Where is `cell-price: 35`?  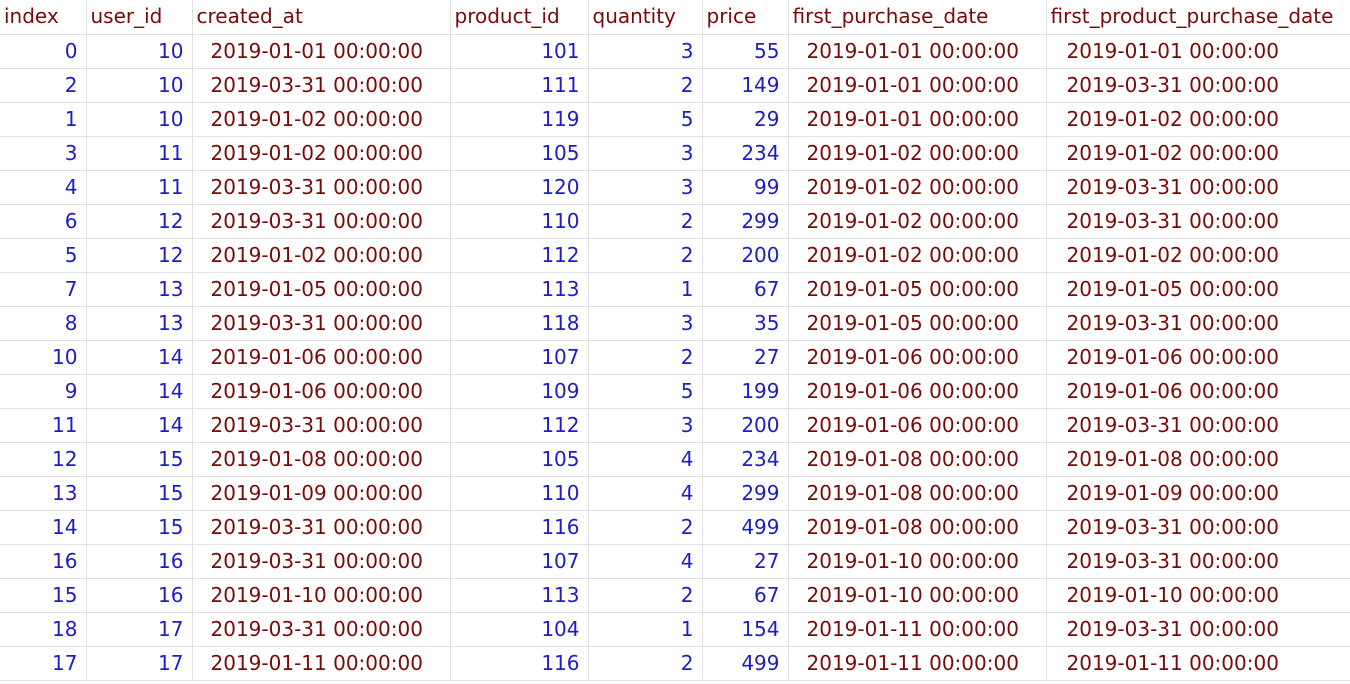 cell-price: 35 is located at coordinates (745, 323).